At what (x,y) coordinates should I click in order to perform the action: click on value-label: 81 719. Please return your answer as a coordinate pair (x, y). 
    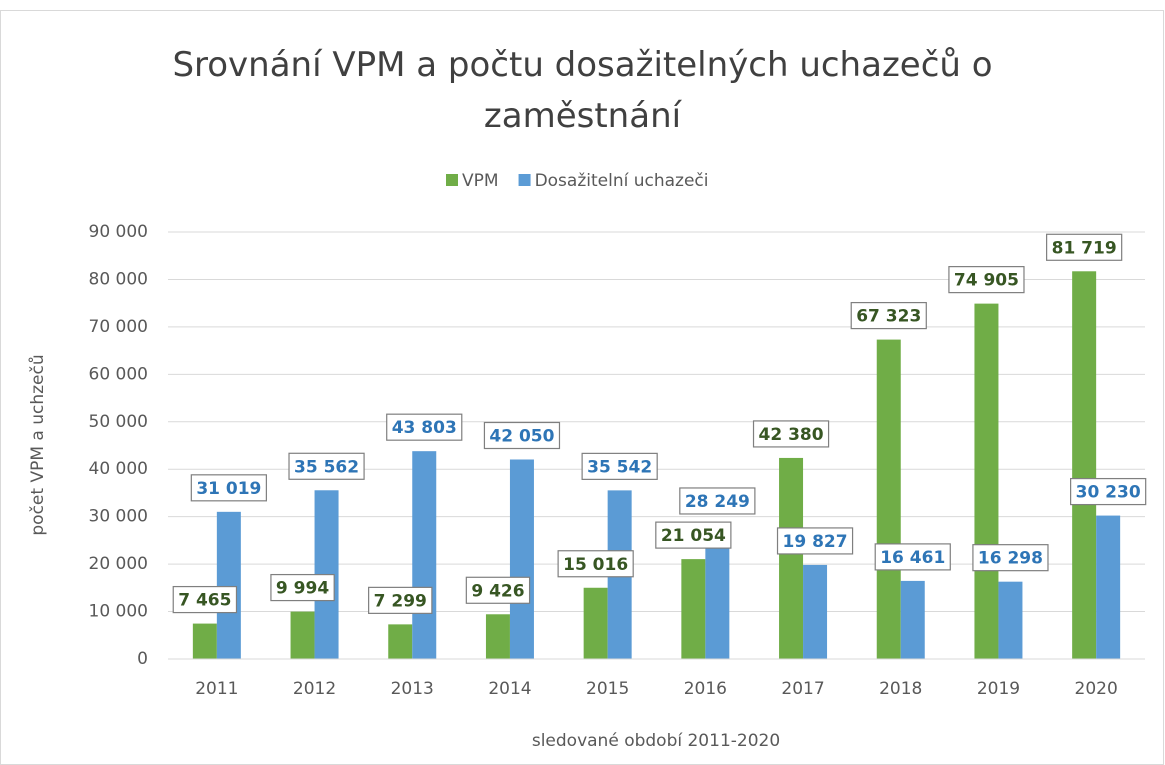
    Looking at the image, I should click on (1084, 248).